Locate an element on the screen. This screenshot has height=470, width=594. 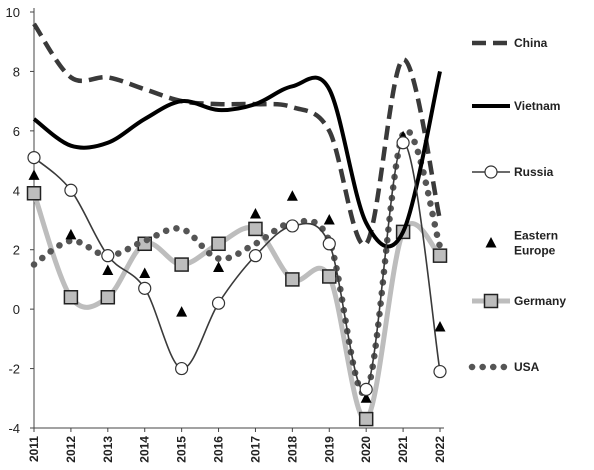
x-tick-label: 2011 is located at coordinates (34, 449).